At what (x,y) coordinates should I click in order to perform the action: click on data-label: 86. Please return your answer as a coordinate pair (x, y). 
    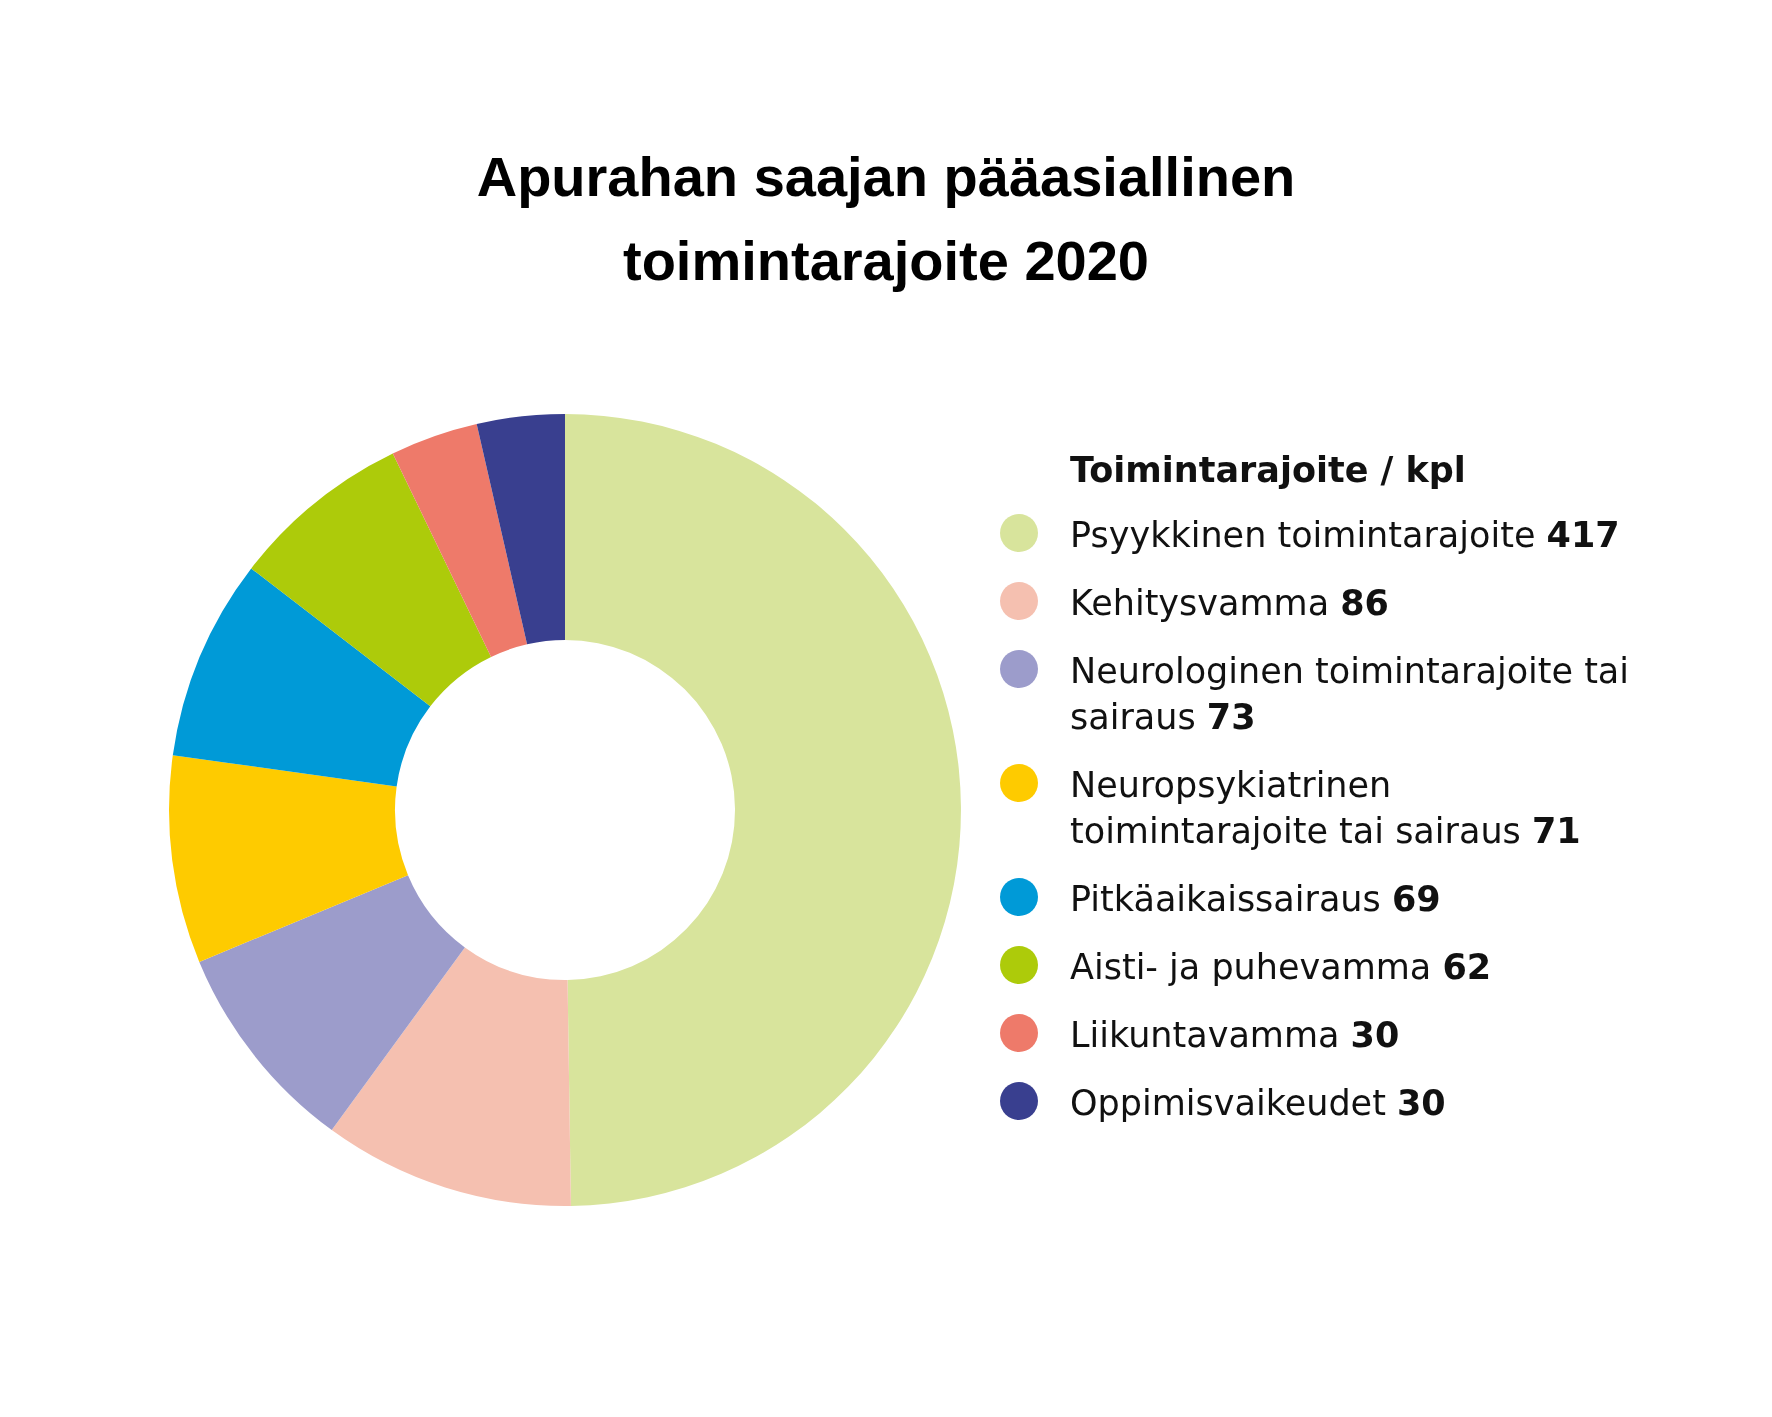
    Looking at the image, I should click on (1364, 603).